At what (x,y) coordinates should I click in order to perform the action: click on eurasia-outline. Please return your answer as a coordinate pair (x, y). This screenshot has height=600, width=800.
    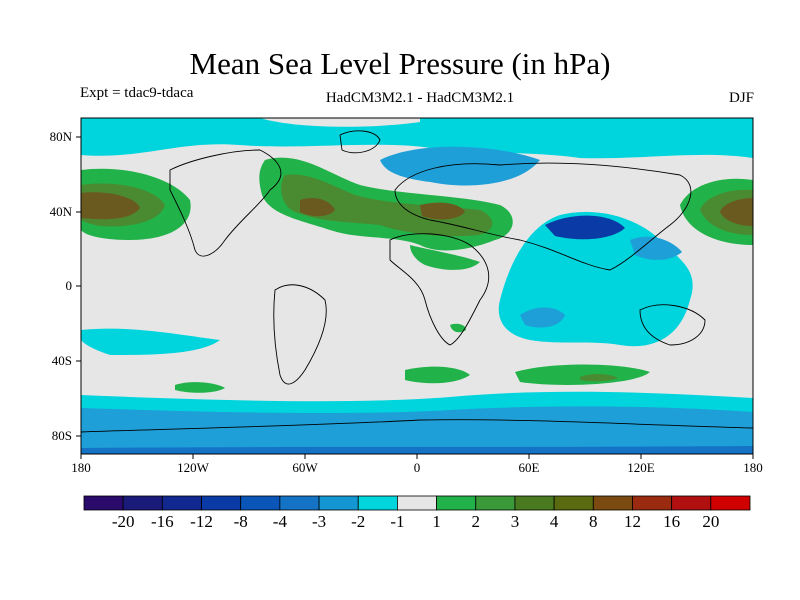
    Looking at the image, I should click on (543, 216).